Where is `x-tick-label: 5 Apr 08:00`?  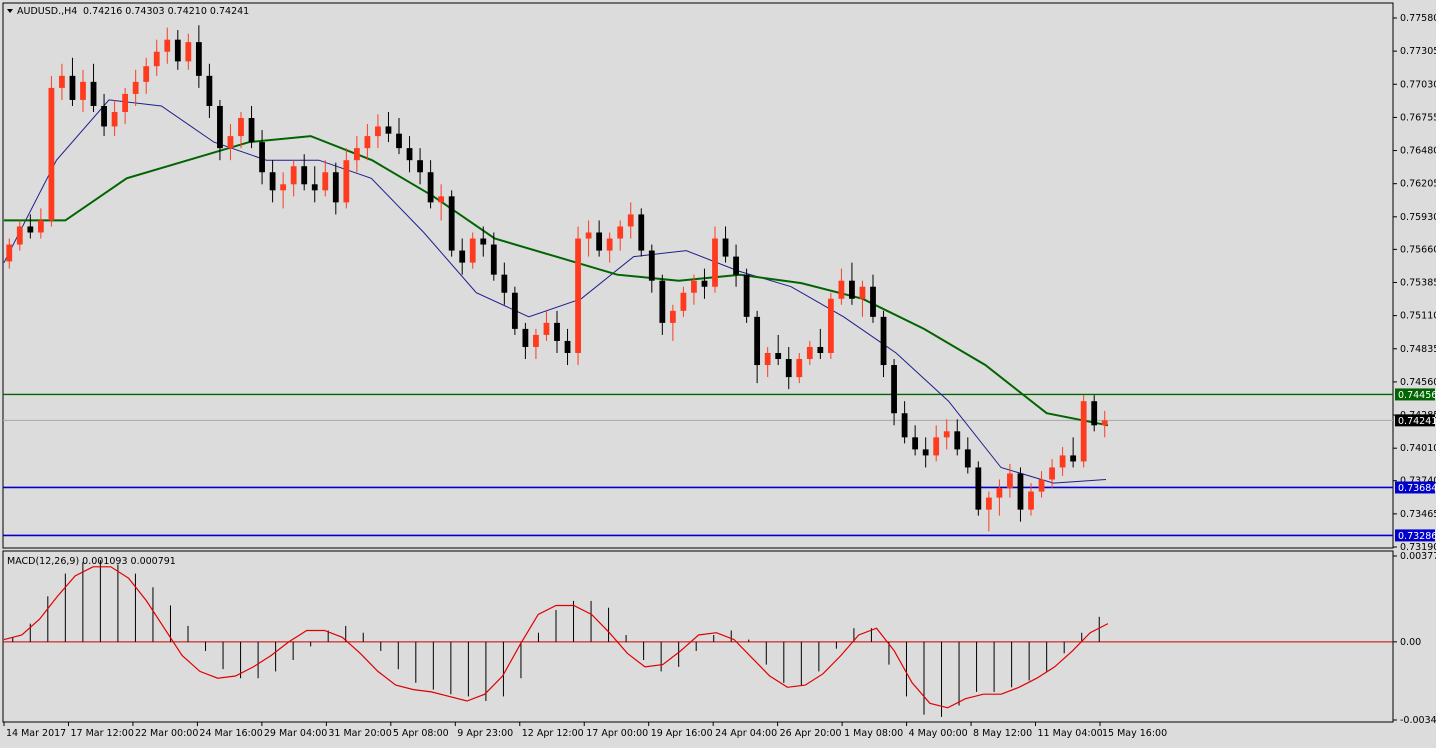 x-tick-label: 5 Apr 08:00 is located at coordinates (421, 733).